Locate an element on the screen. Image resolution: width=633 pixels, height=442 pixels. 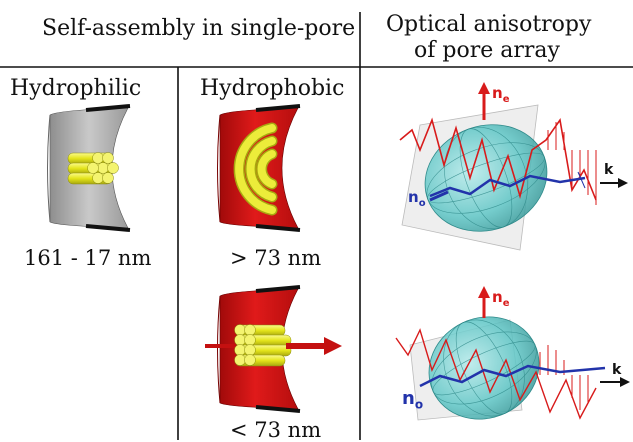
hydrophobic-small-size-label: < 73 nm is located at coordinates (276, 430).